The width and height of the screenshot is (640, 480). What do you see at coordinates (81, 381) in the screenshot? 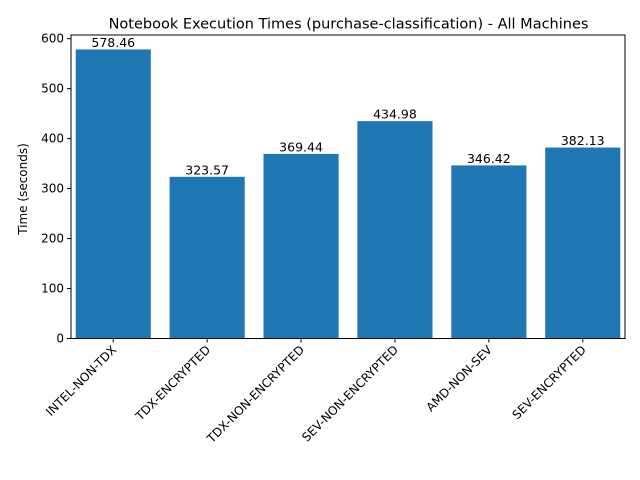
I see `x-tick-label: INTEL-NON-TDX` at bounding box center [81, 381].